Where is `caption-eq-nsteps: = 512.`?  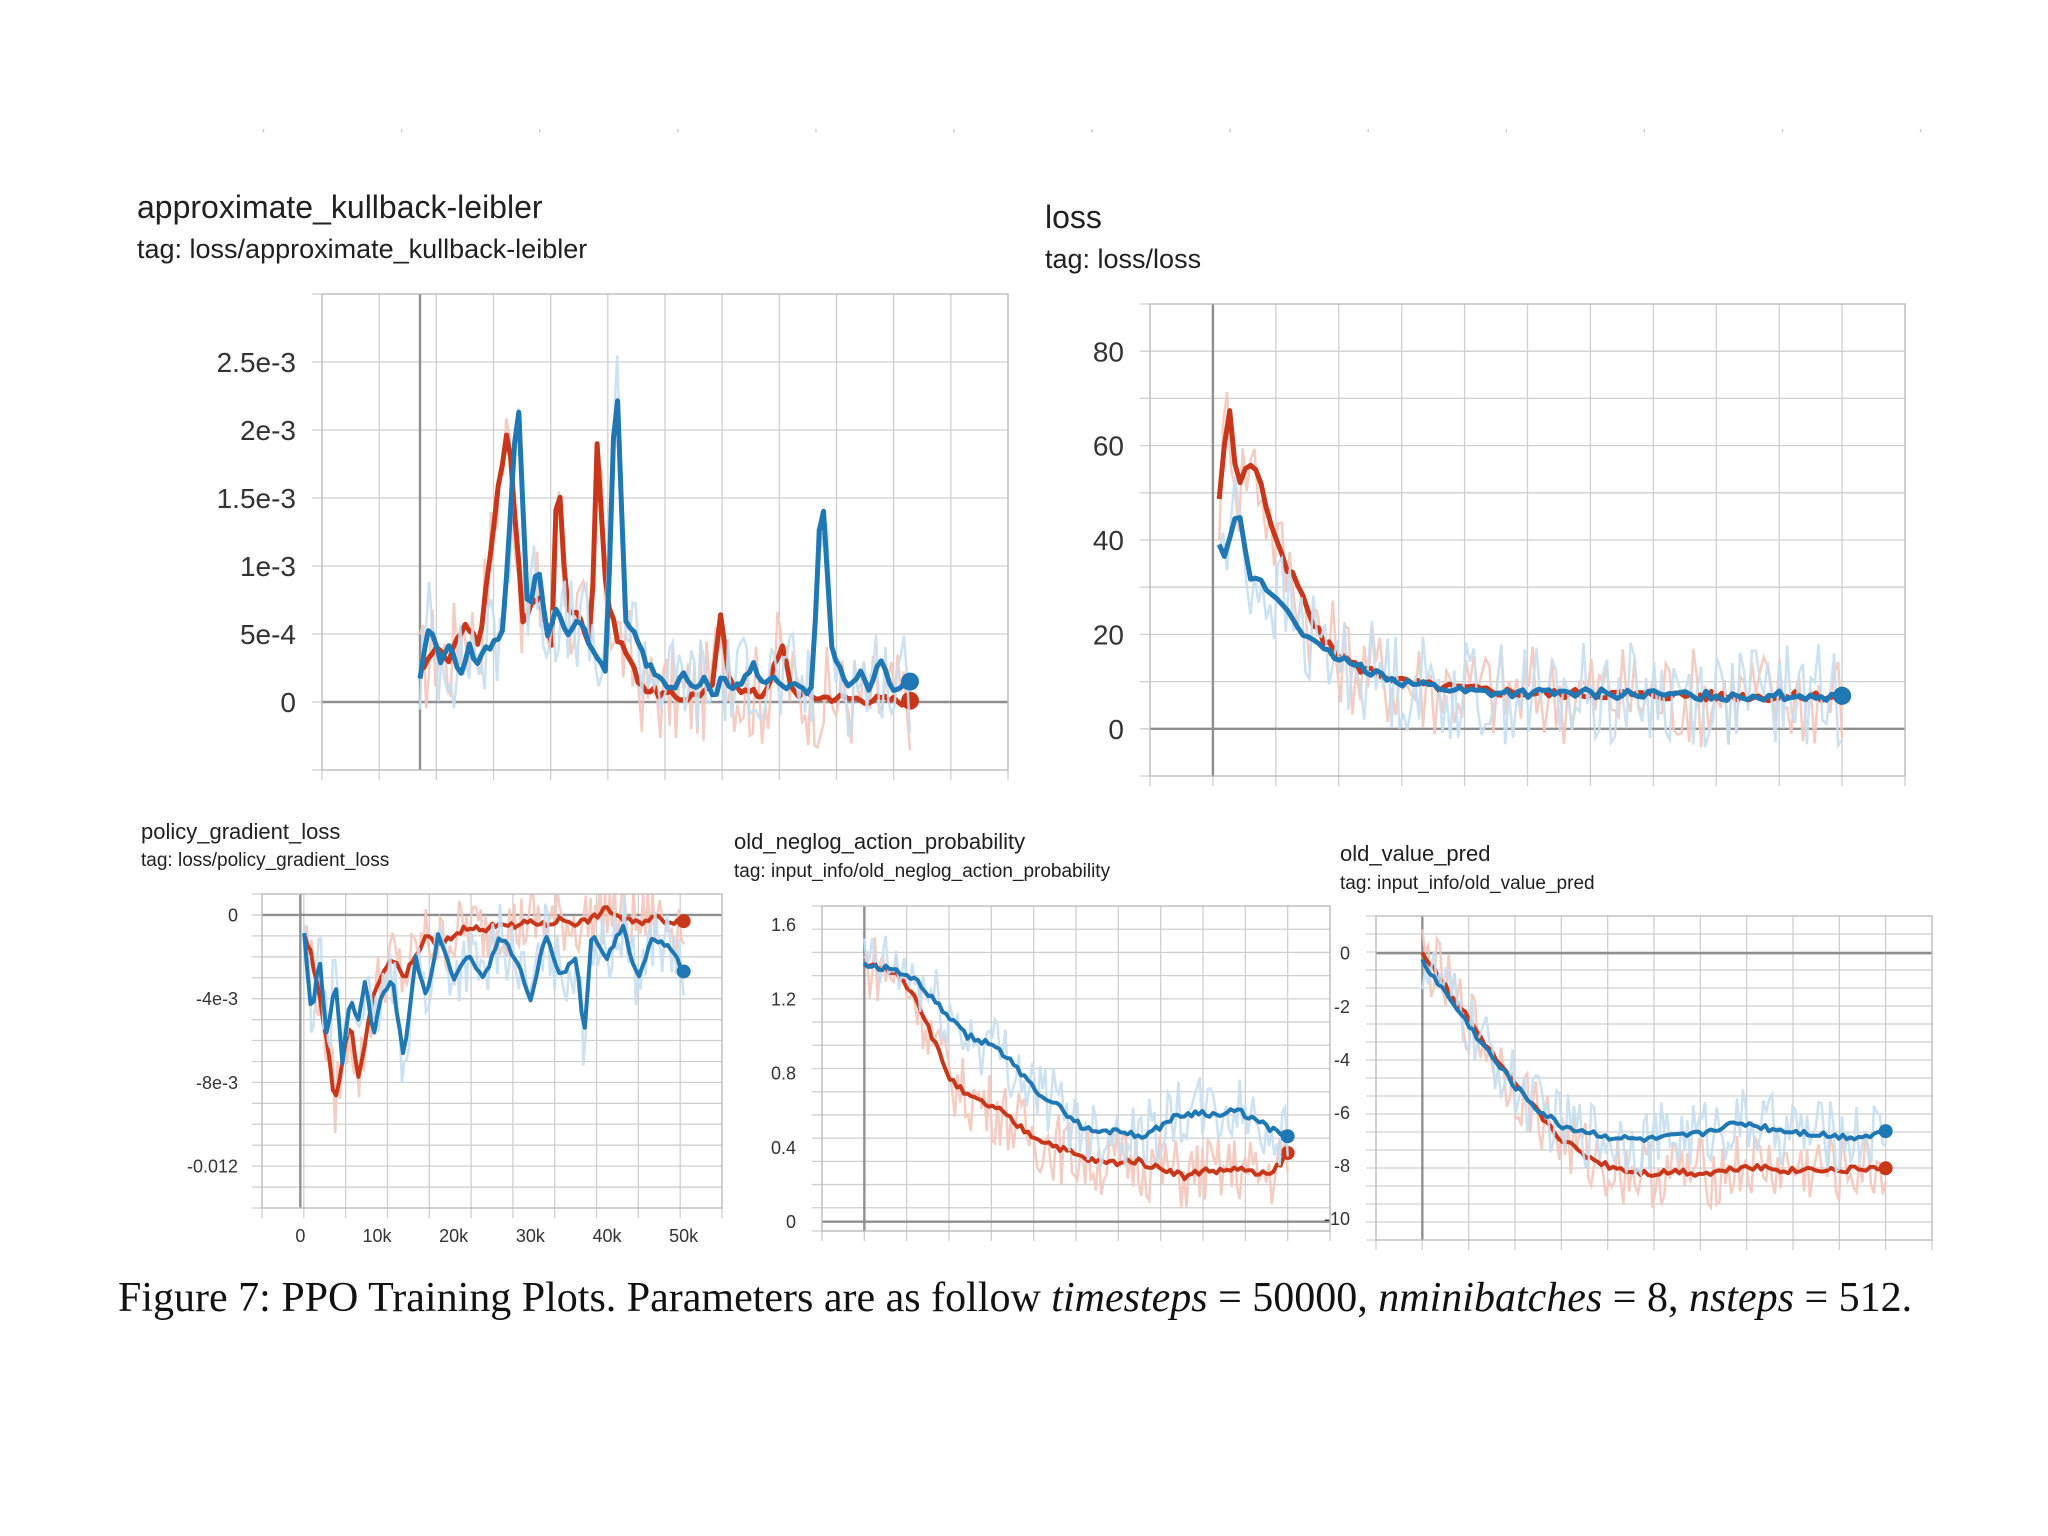 caption-eq-nsteps: = 512. is located at coordinates (1853, 1298).